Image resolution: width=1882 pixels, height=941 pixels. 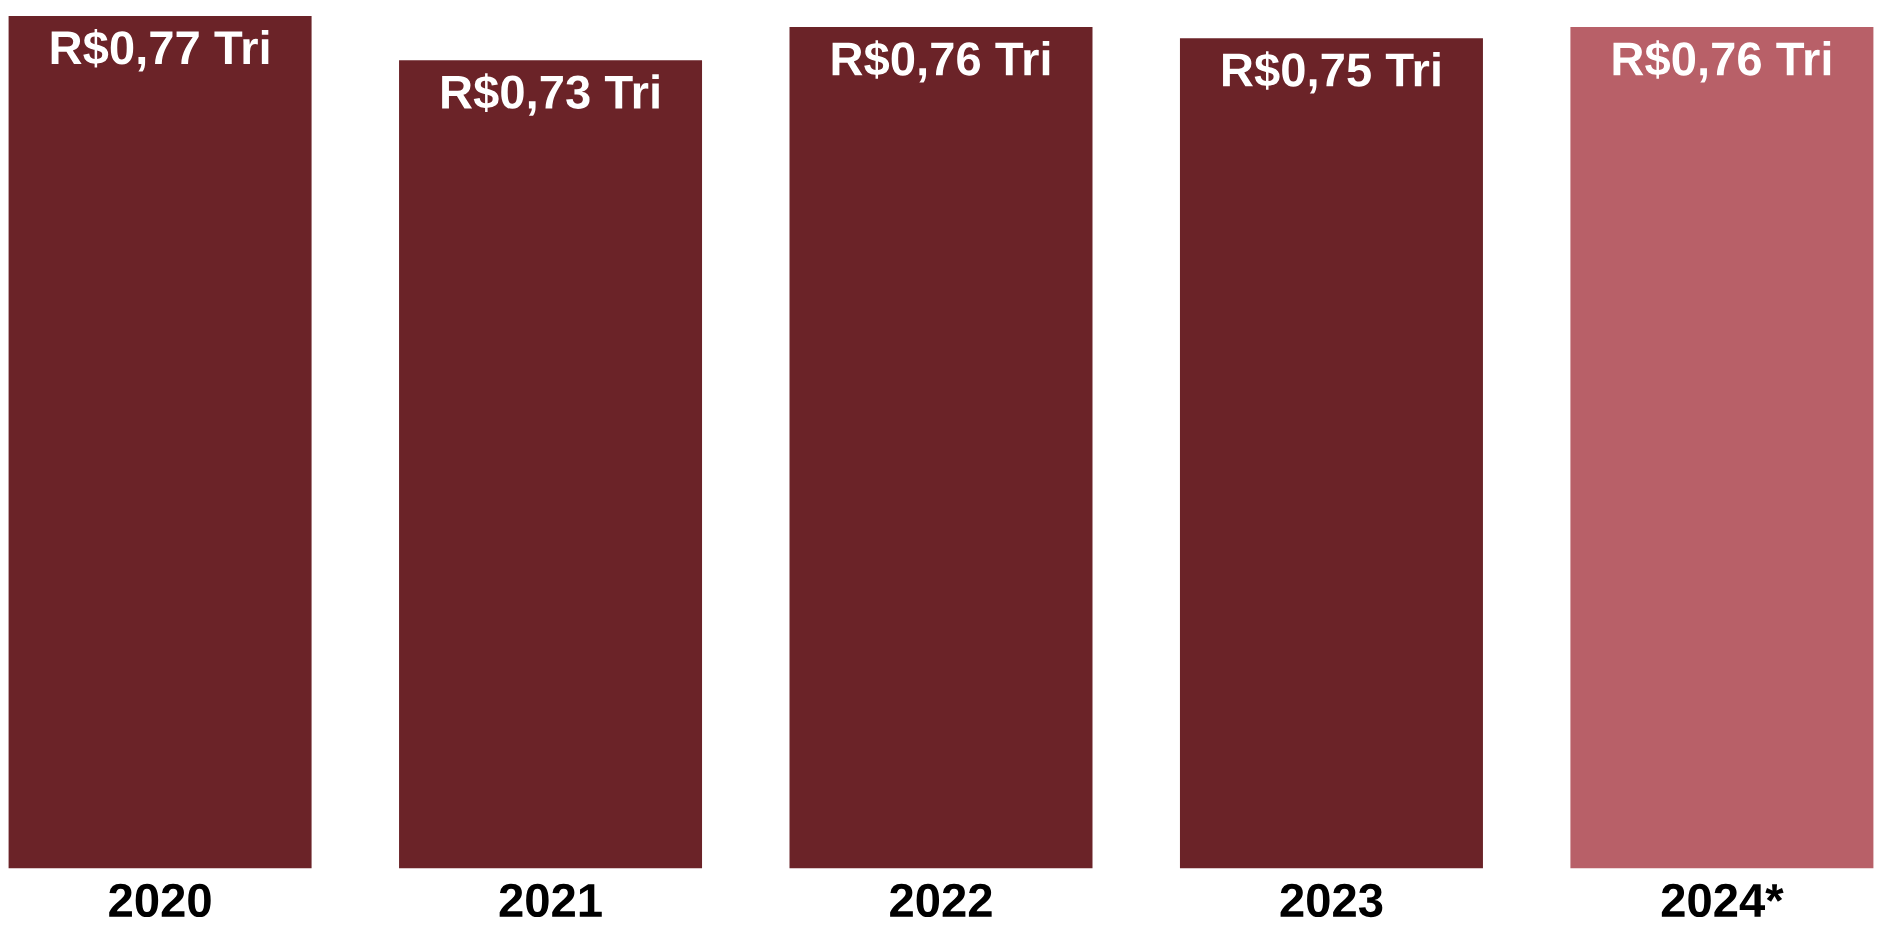 What do you see at coordinates (1722, 900) in the screenshot?
I see `x-tick-label: 2024*` at bounding box center [1722, 900].